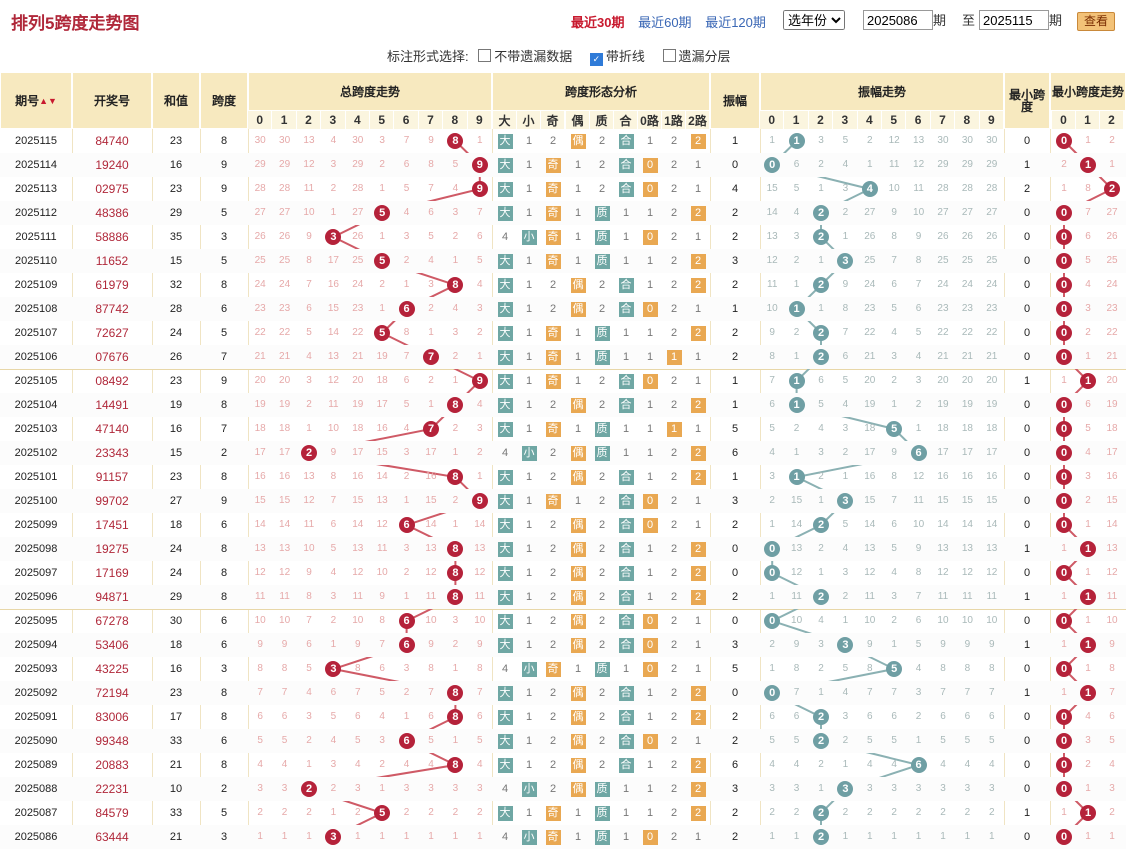 The height and width of the screenshot is (849, 1126). Describe the element at coordinates (735, 22) in the screenshot. I see `tab-recent-120: 最近120期` at that location.